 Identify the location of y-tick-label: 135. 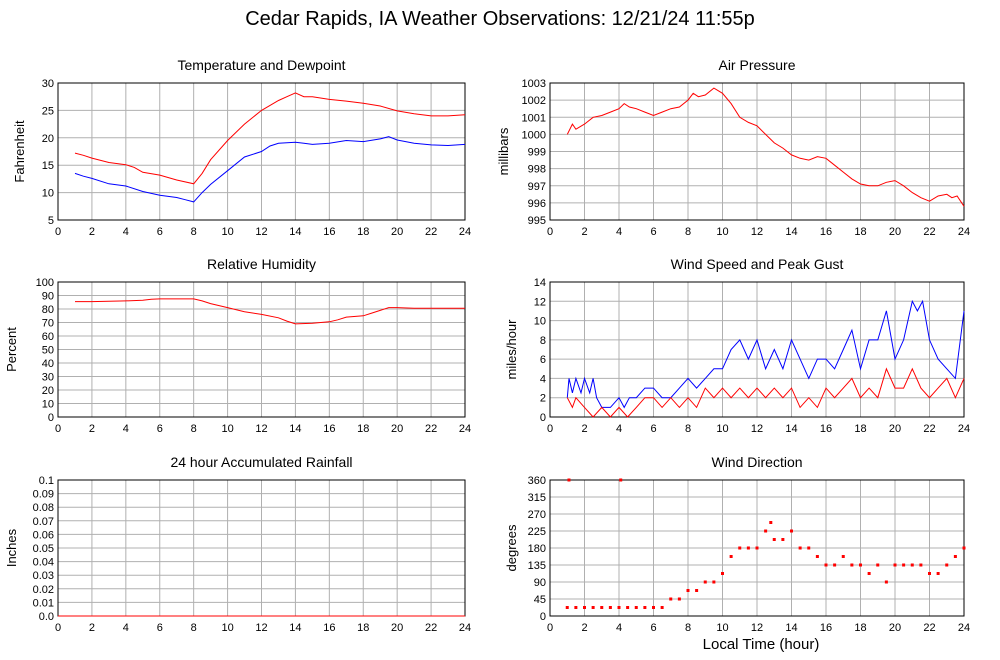
(537, 566).